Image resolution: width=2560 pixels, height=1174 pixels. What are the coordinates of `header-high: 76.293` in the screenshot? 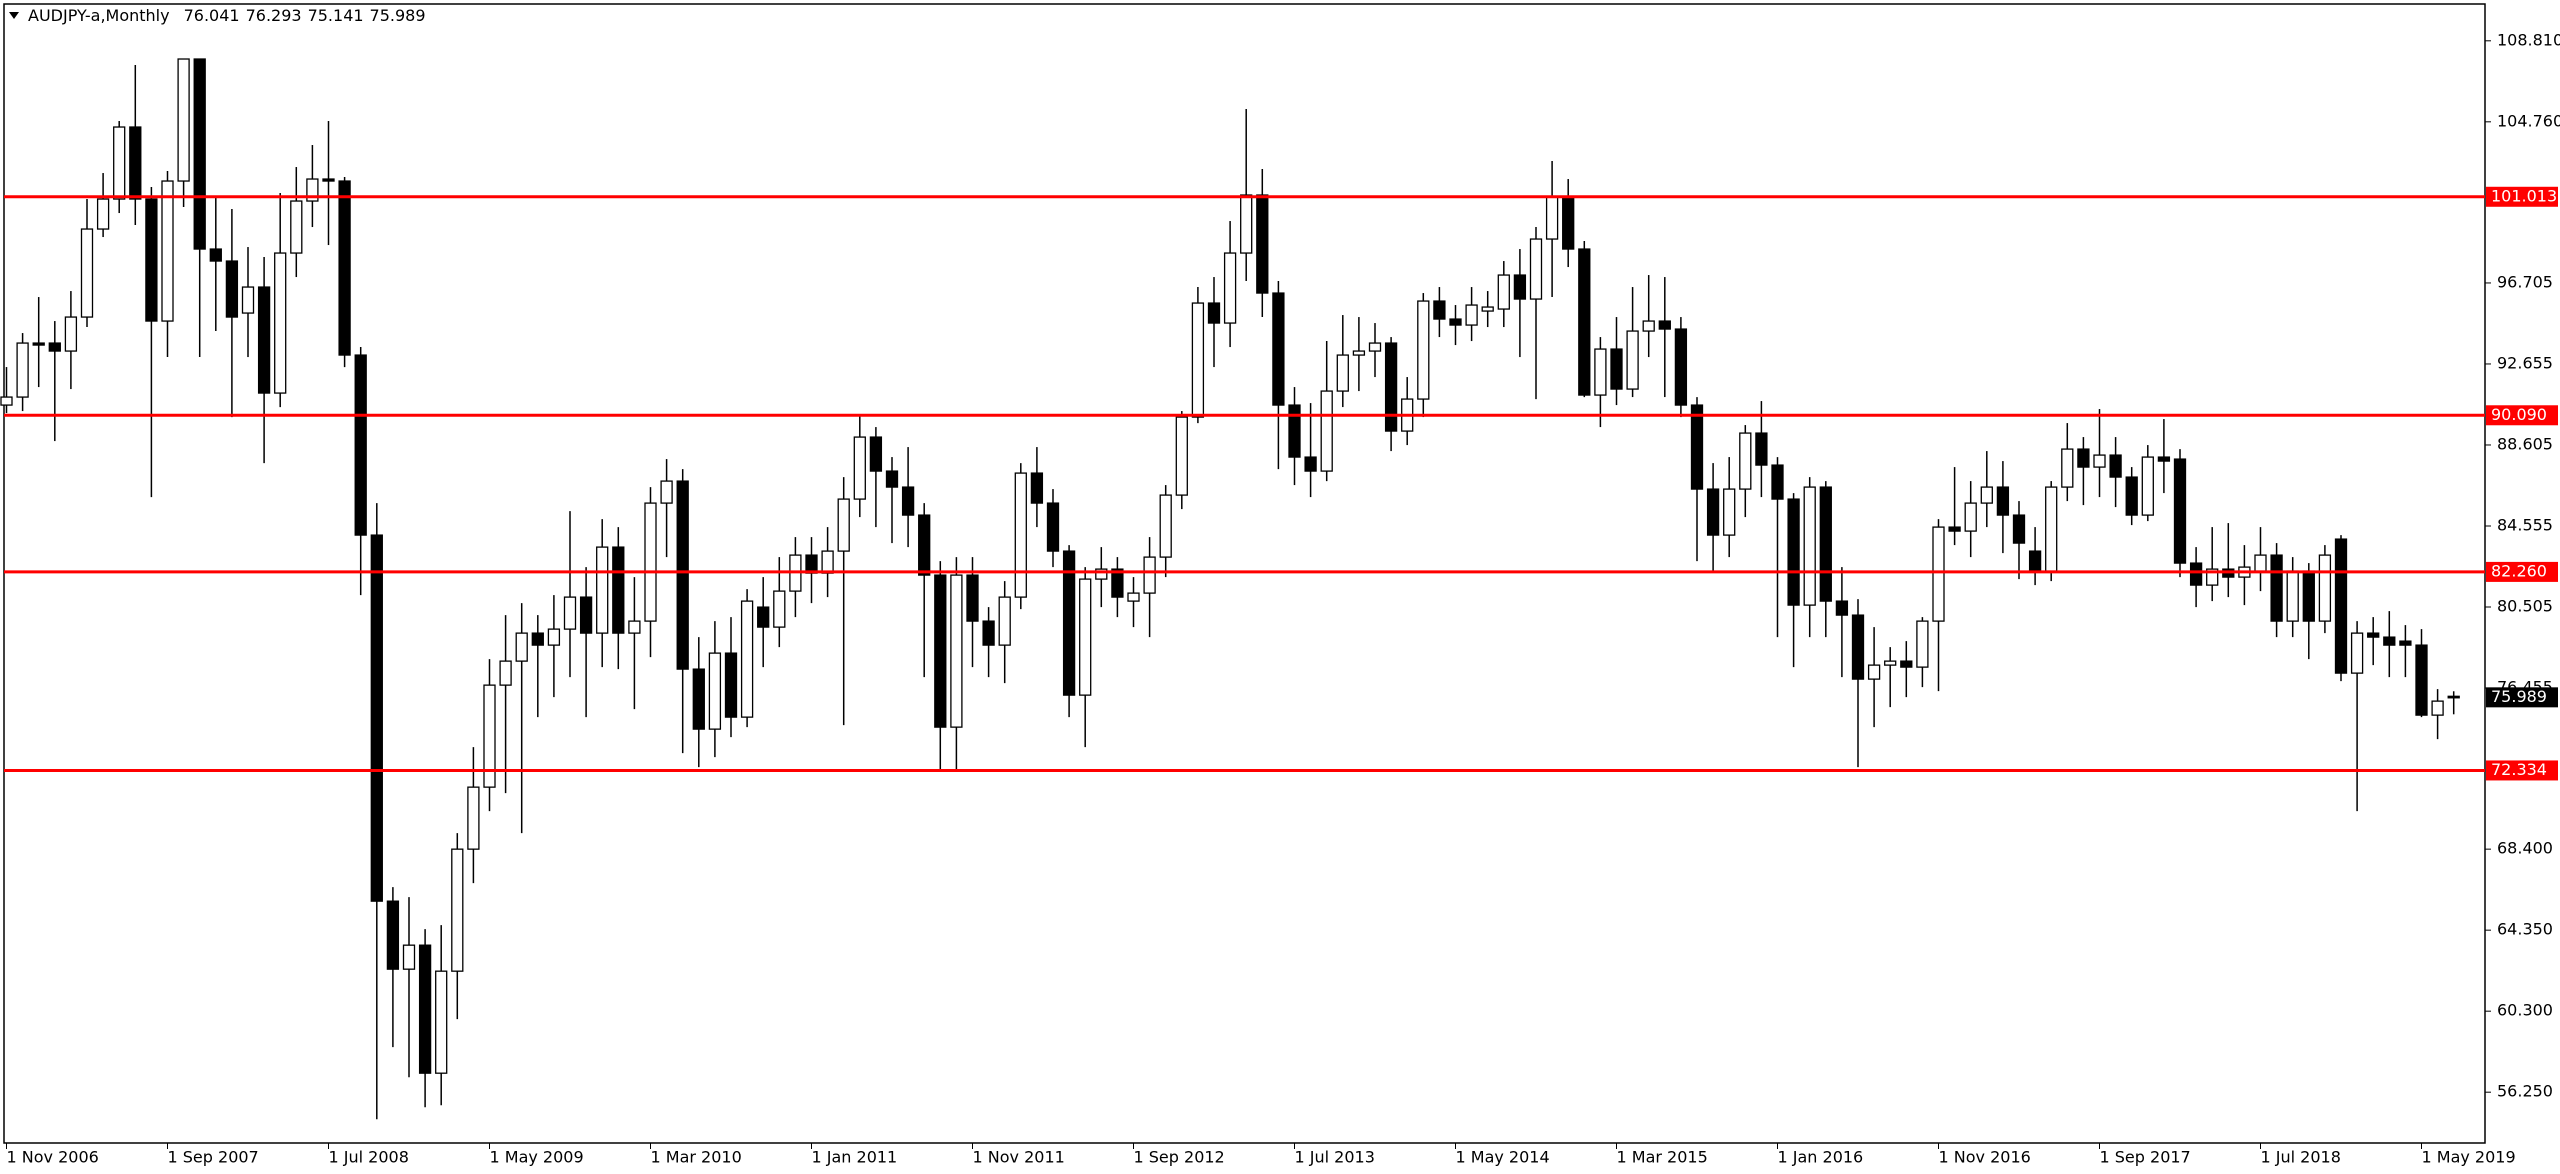 It's located at (274, 15).